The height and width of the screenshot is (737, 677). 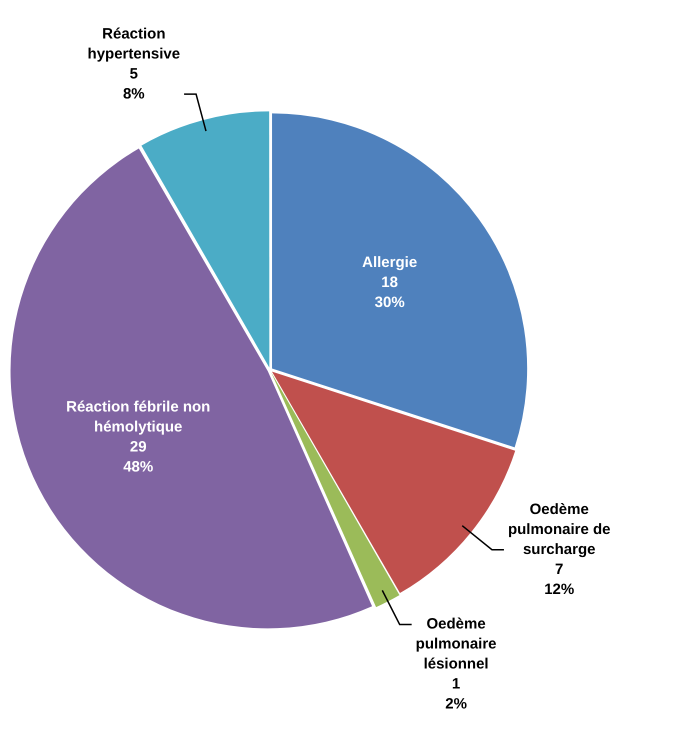 What do you see at coordinates (456, 644) in the screenshot?
I see `slice-label: Oedème pulmonaire lésionnel` at bounding box center [456, 644].